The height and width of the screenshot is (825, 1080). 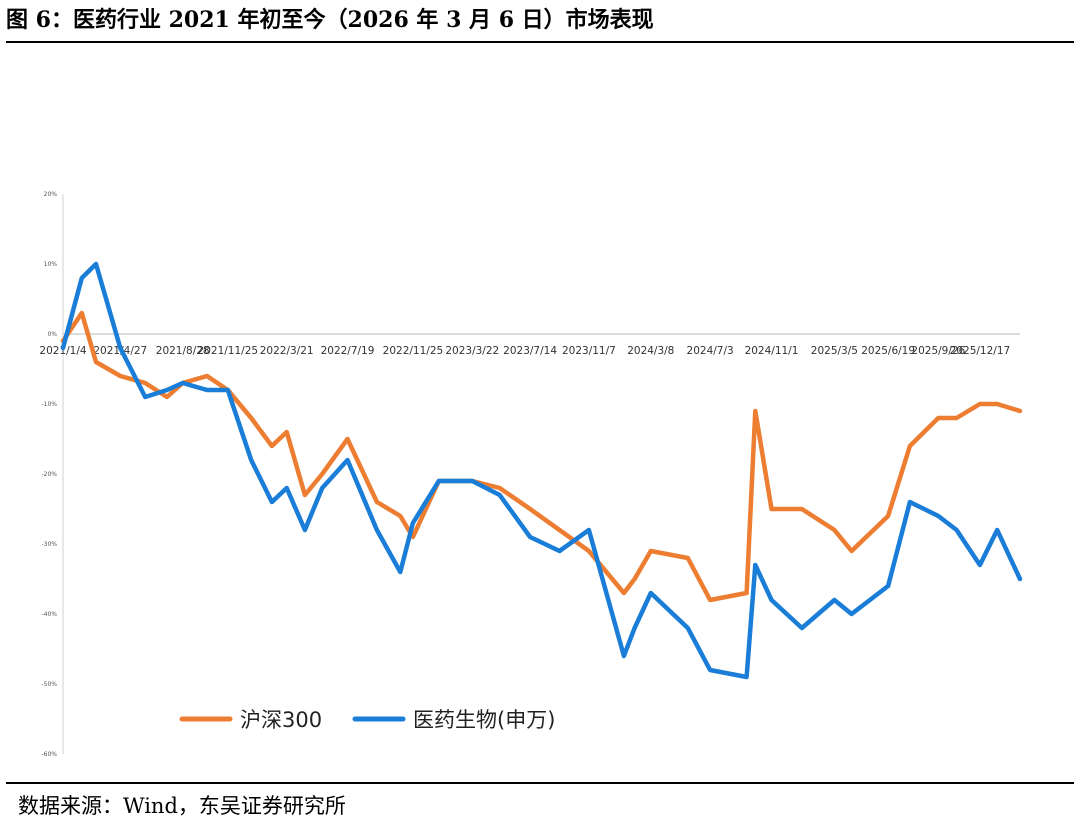 I want to click on y-tick-label: 10%, so click(x=51, y=264).